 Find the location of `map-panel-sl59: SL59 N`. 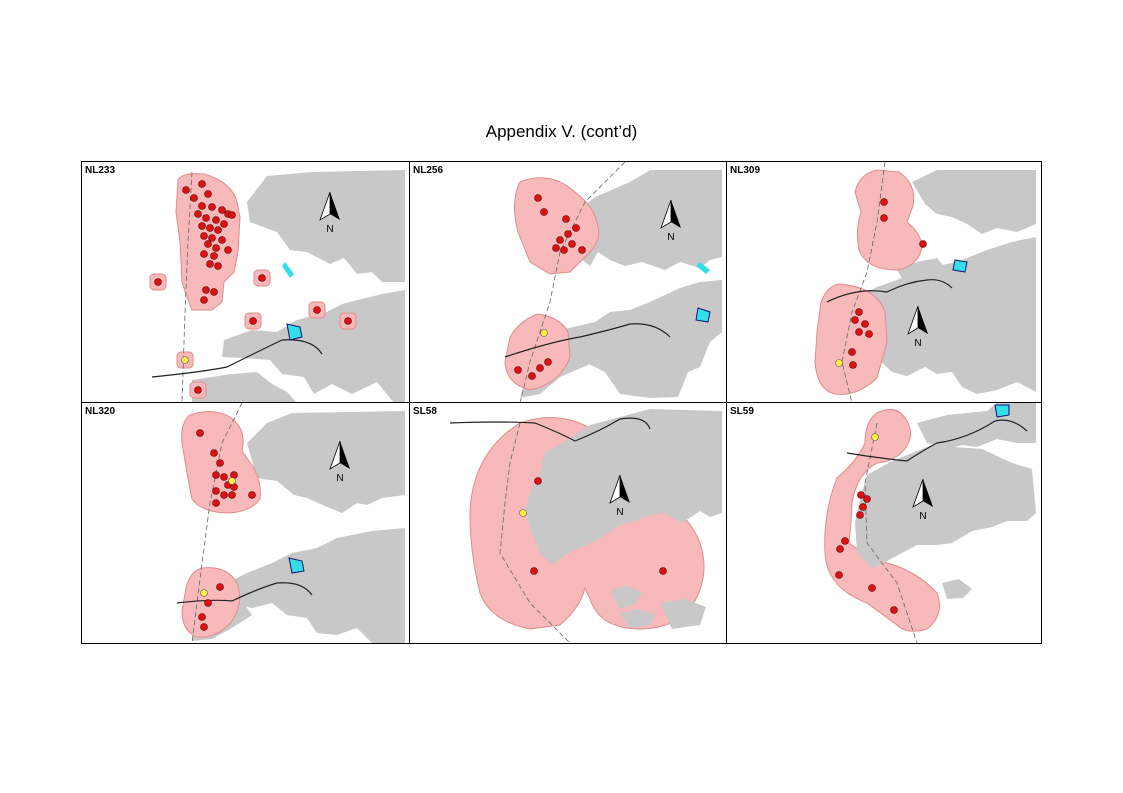

map-panel-sl59: SL59 N is located at coordinates (884, 523).